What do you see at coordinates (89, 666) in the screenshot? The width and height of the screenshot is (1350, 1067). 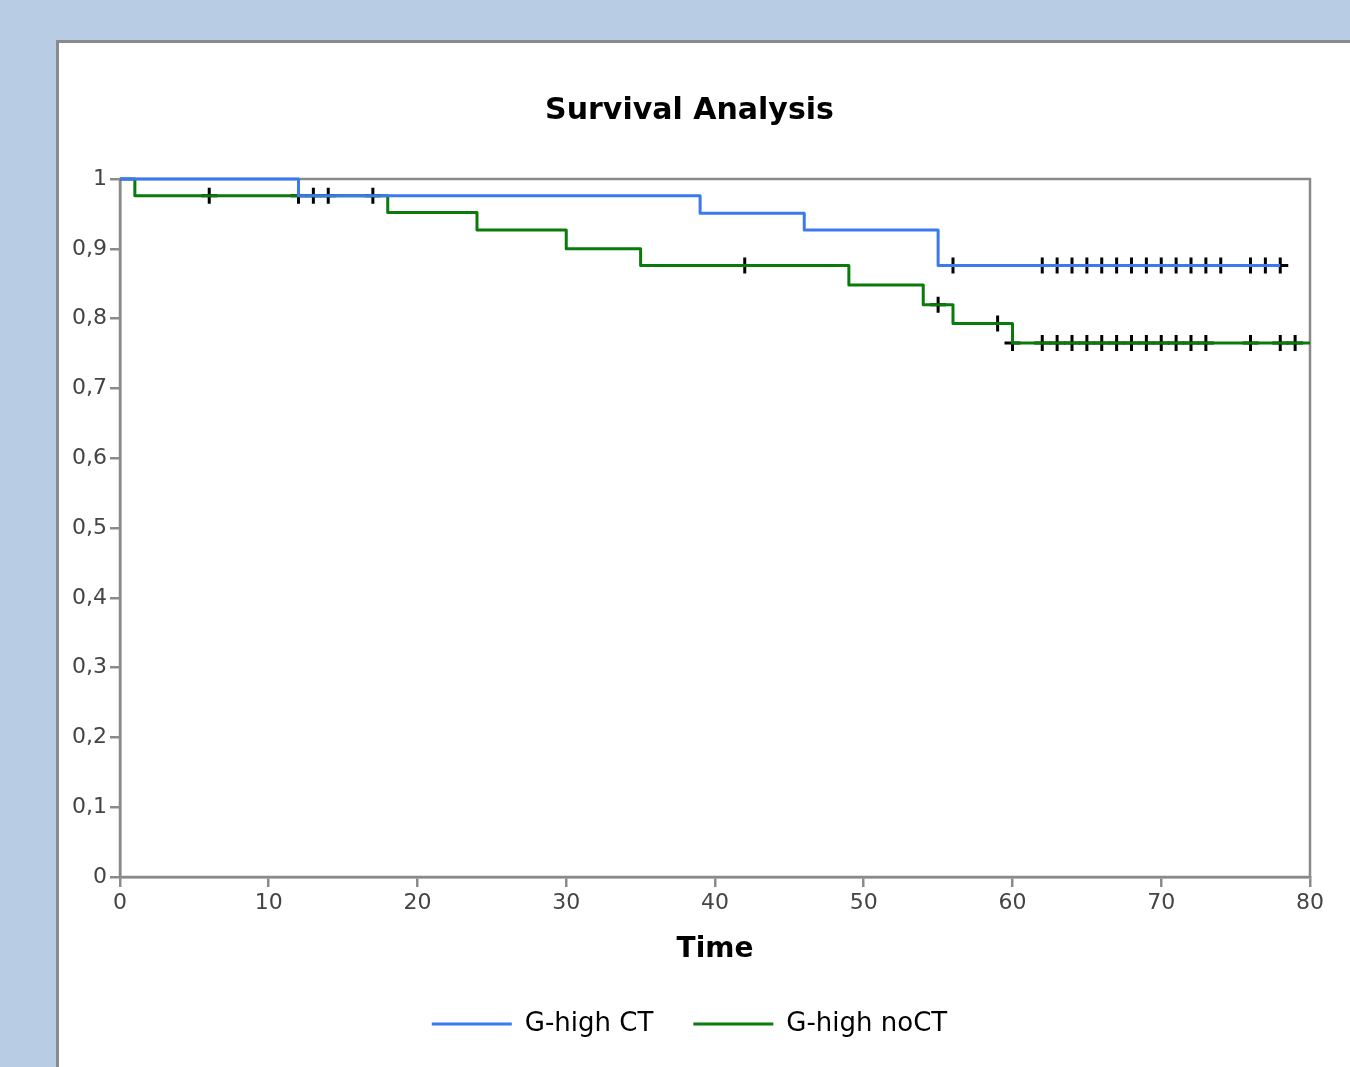 I see `y-tick-label: 0,3` at bounding box center [89, 666].